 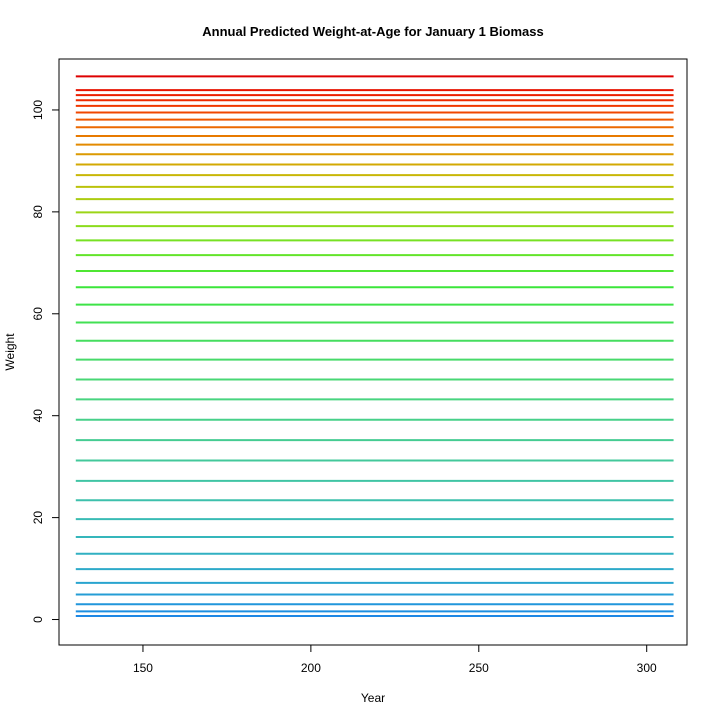 I want to click on y-axis: 0 20 40 60 80 100, so click(x=45, y=361).